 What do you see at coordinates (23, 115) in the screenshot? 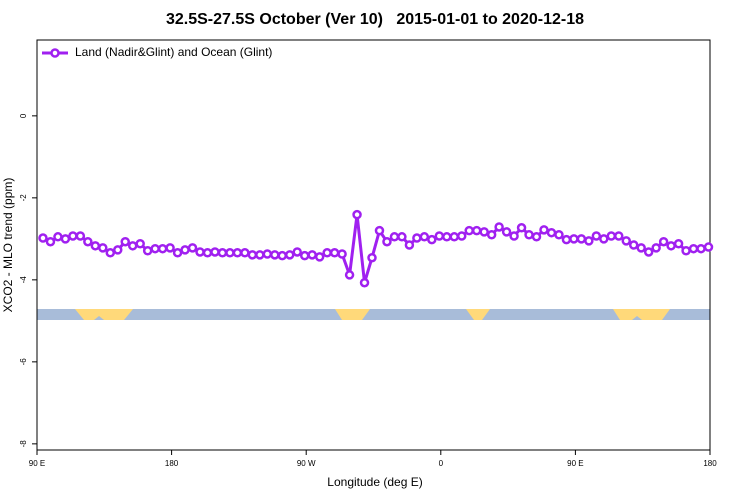
I see `y-tick-label: 0` at bounding box center [23, 115].